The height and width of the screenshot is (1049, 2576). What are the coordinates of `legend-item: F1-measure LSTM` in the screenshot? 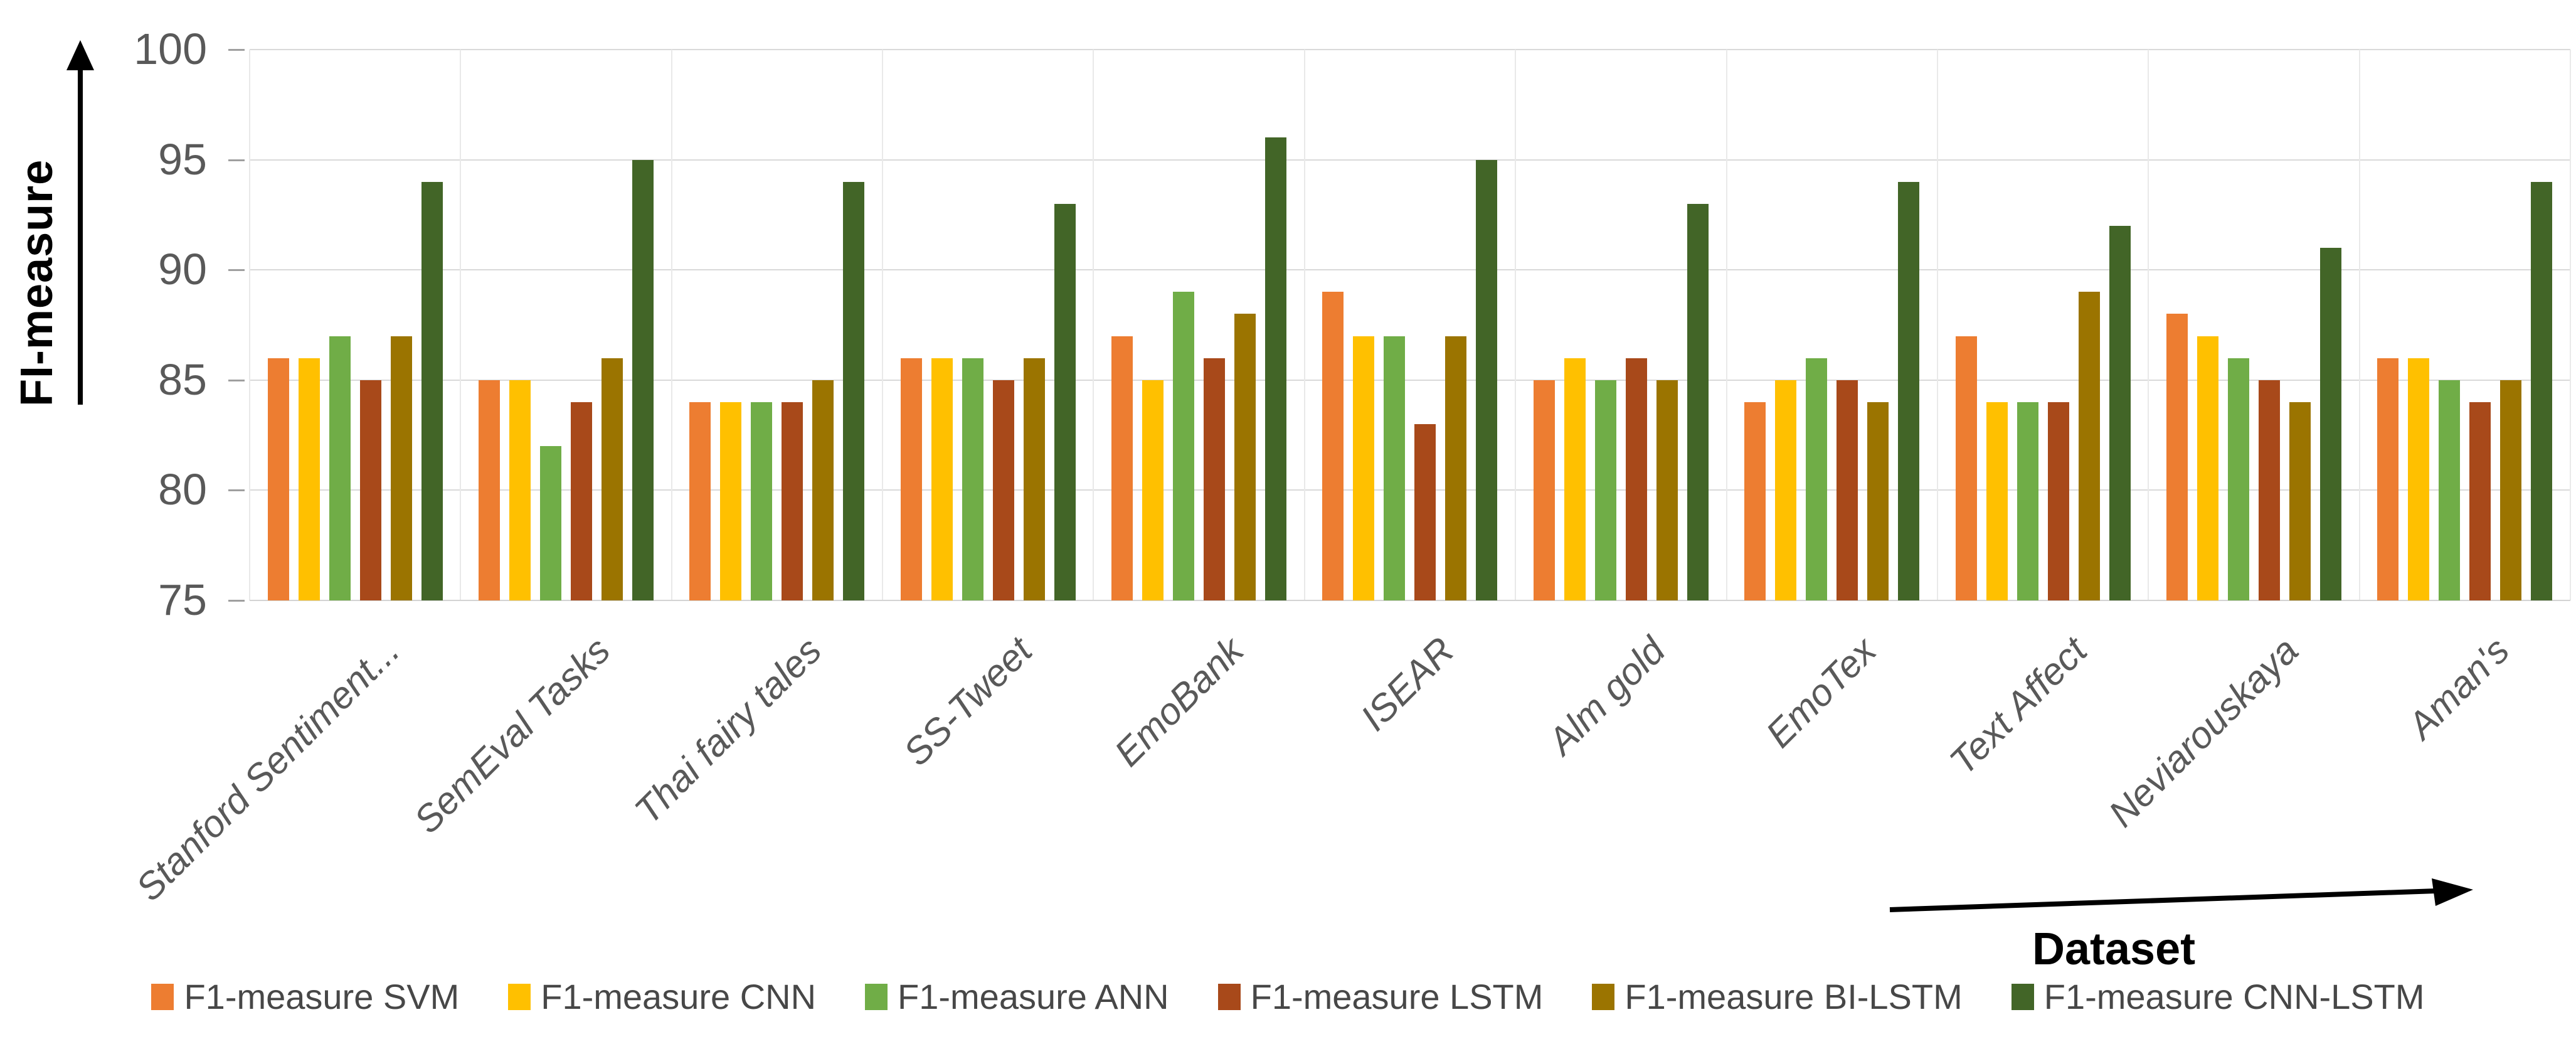 It's located at (1380, 996).